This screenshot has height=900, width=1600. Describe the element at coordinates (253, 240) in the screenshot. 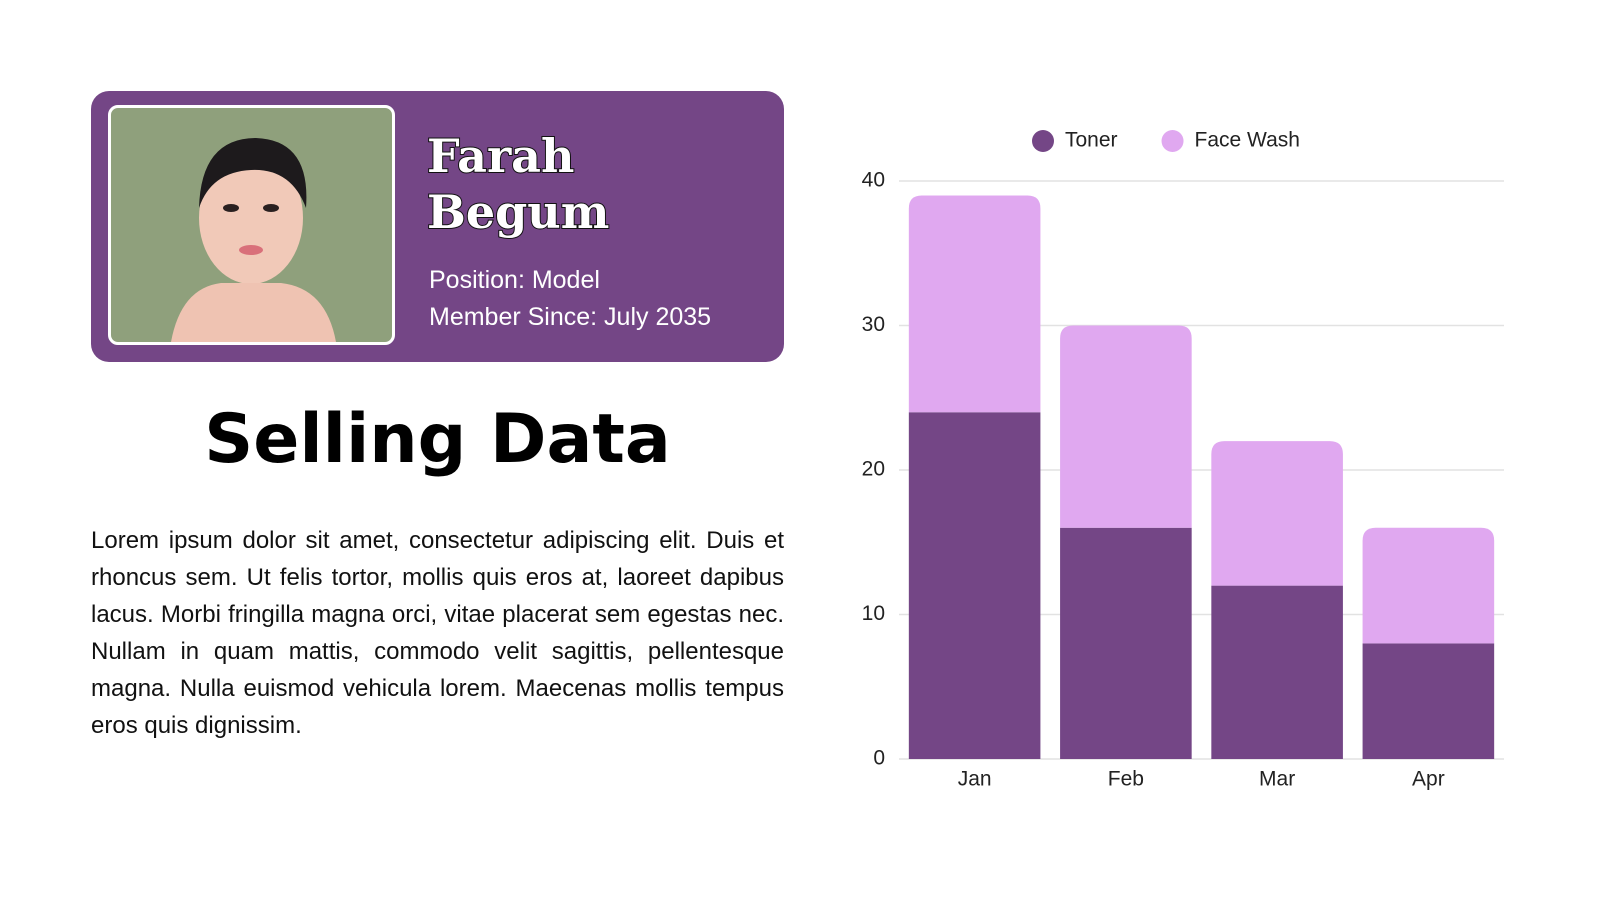

I see `photo-placeholder` at that location.